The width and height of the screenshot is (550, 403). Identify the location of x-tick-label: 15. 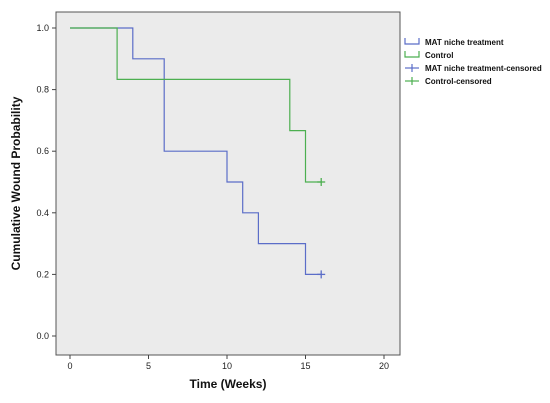
(305, 366).